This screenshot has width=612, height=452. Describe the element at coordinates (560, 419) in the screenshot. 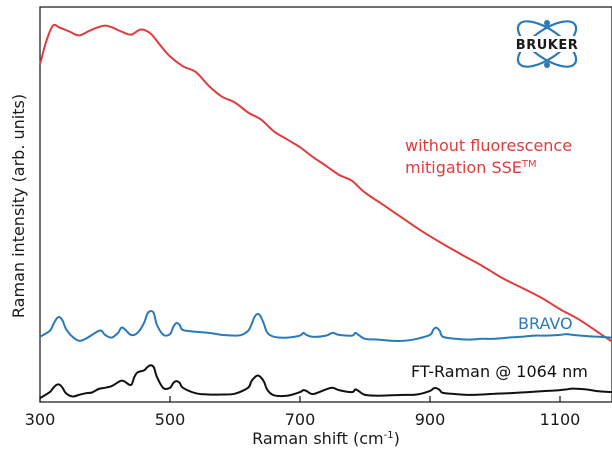

I see `x-tick-label: 1100` at that location.